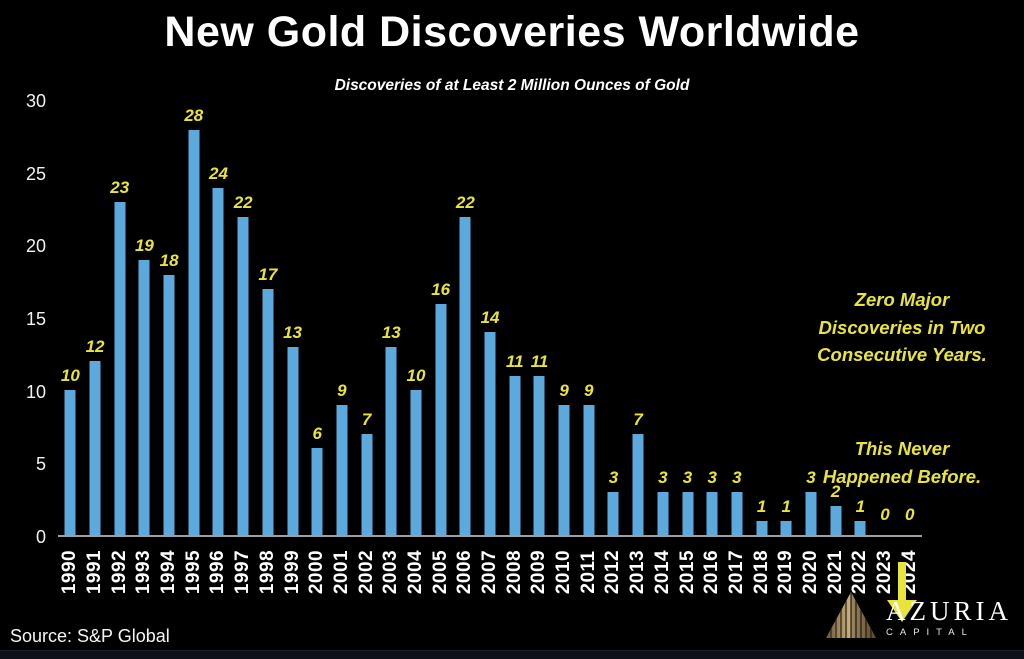  What do you see at coordinates (851, 617) in the screenshot?
I see `logo-pyramid-icon` at bounding box center [851, 617].